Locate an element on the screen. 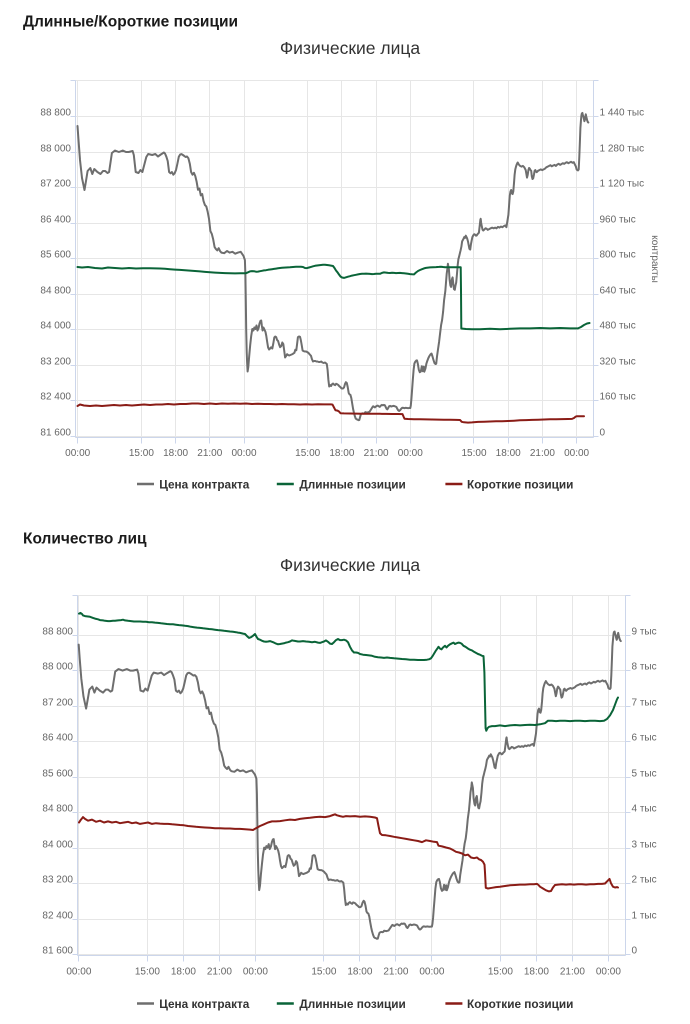 The image size is (690, 1024). svg-text: 1 280 тыс is located at coordinates (622, 149).